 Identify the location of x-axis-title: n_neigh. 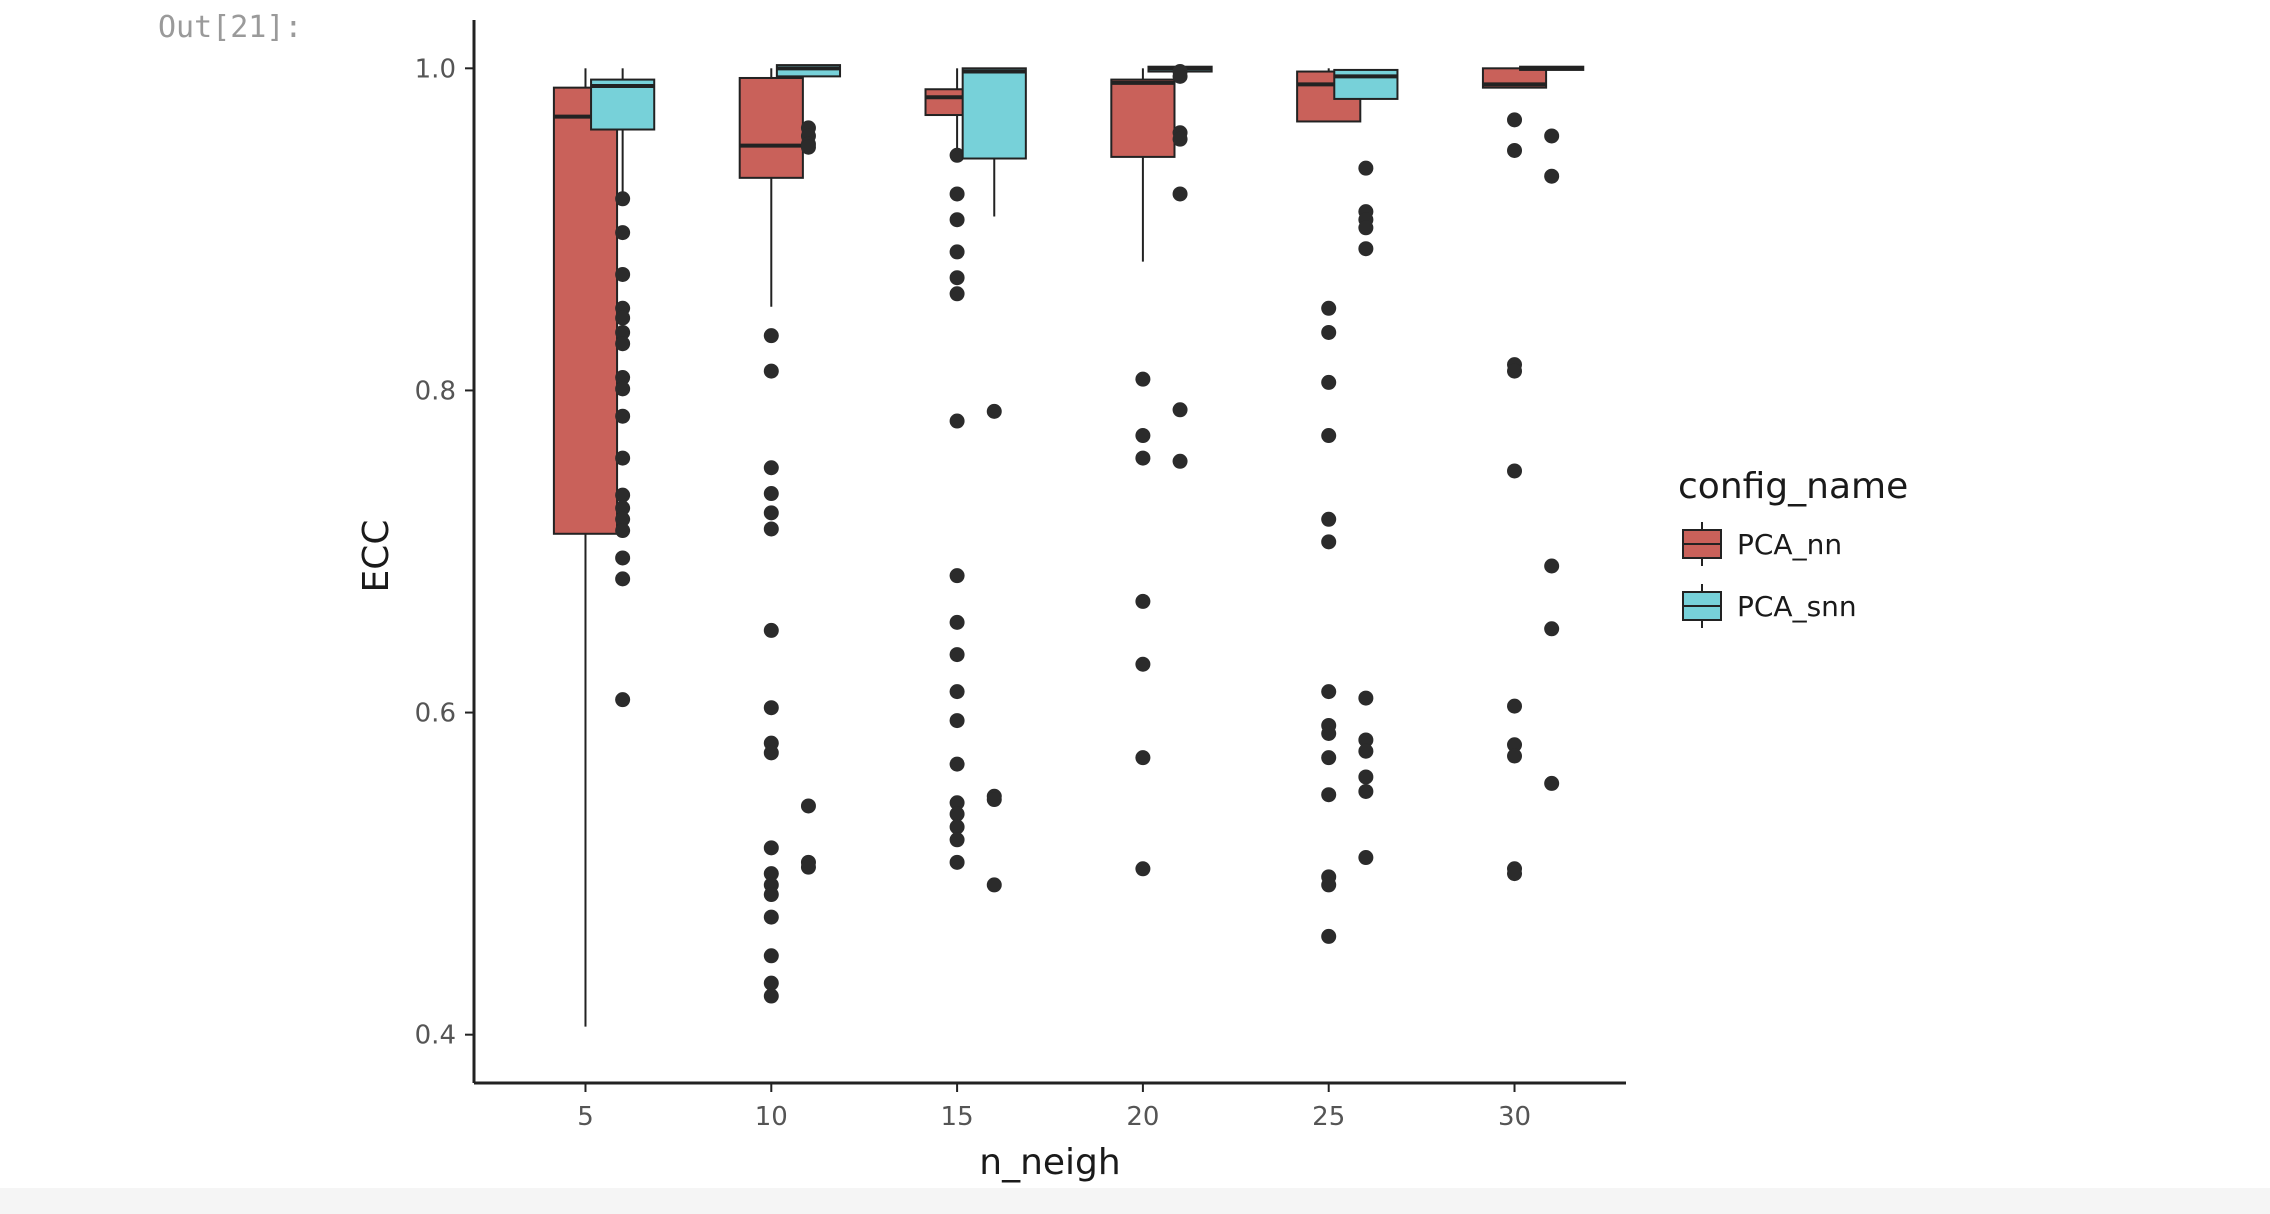
(1049, 1162).